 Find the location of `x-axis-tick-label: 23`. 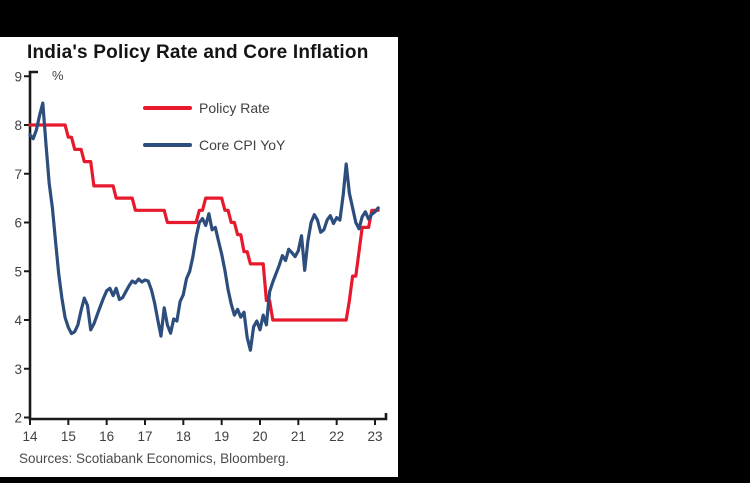

x-axis-tick-label: 23 is located at coordinates (374, 436).